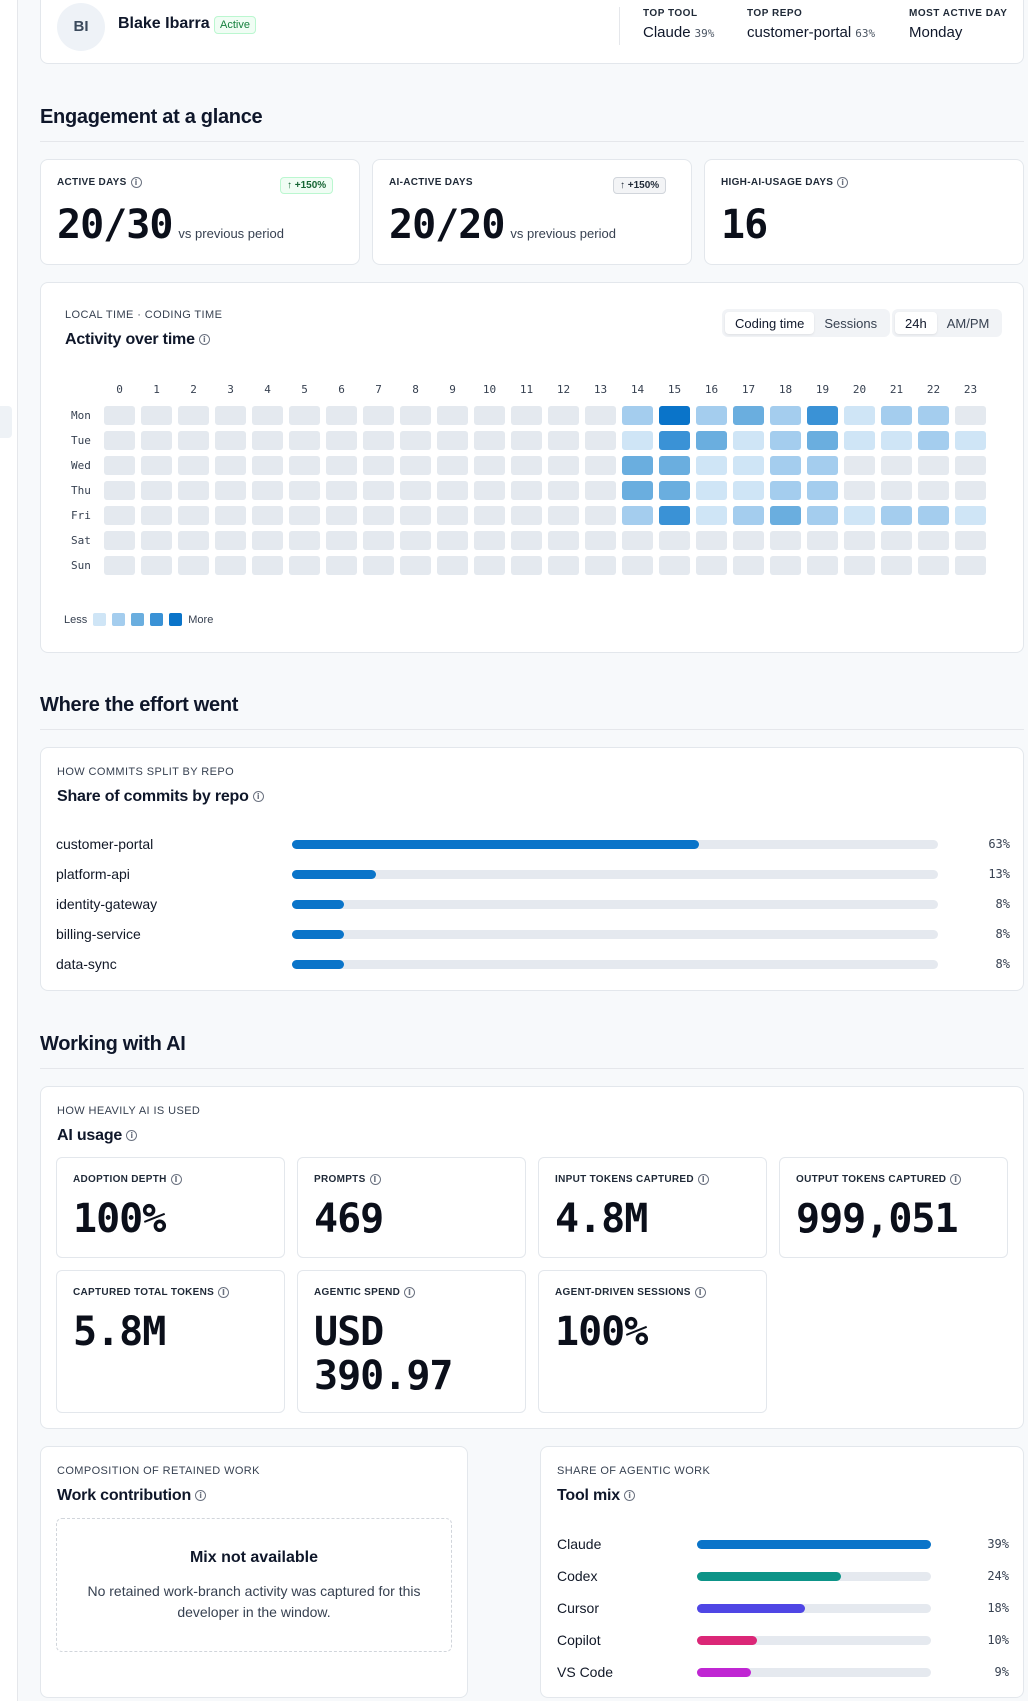  Describe the element at coordinates (770, 323) in the screenshot. I see `toggle-coding-time: Coding time` at that location.